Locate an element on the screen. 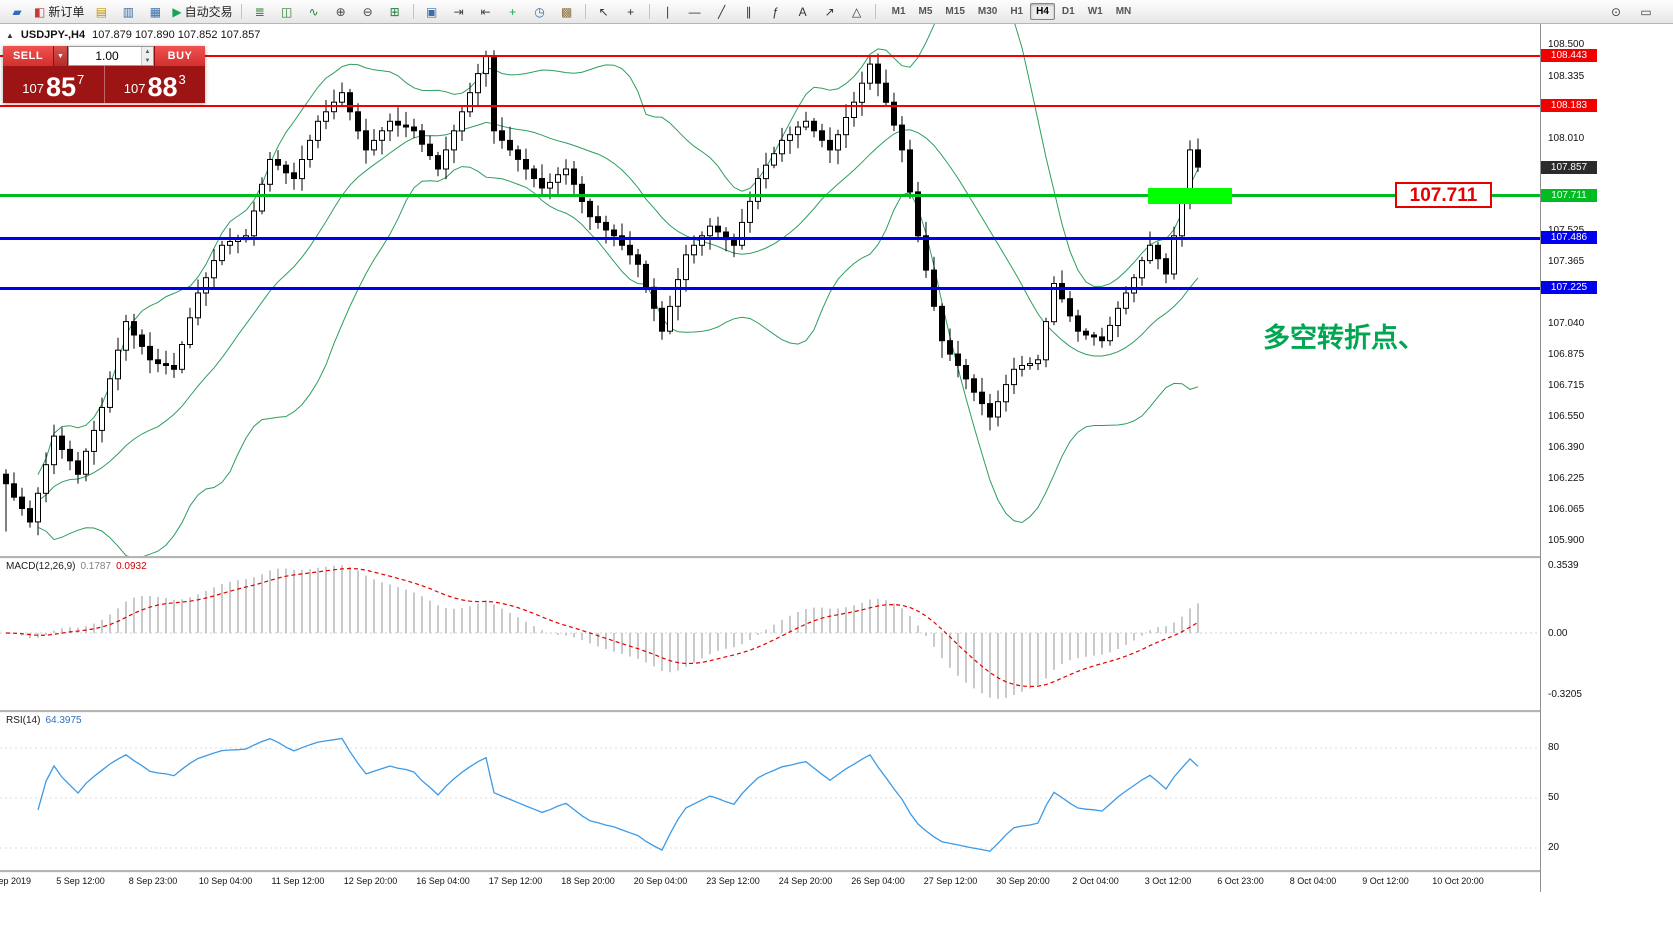 This screenshot has width=1673, height=952. profiles-icon: ▤ is located at coordinates (101, 12).